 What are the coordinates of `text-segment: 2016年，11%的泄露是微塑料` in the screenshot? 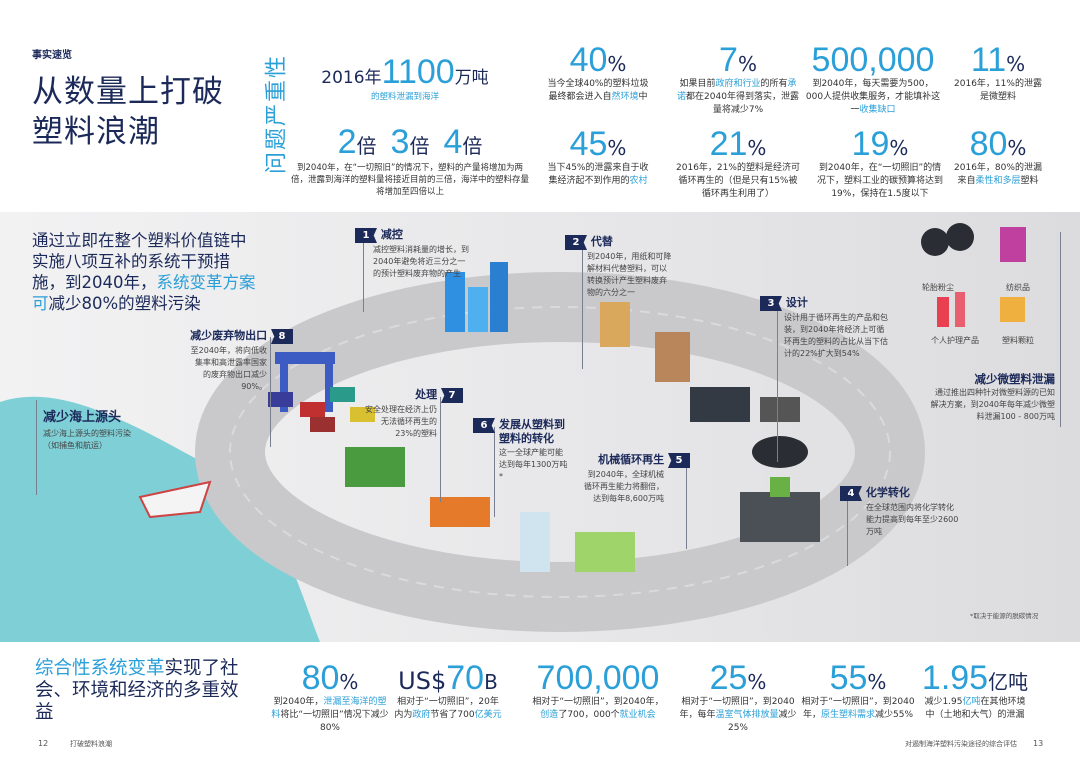 It's located at (998, 90).